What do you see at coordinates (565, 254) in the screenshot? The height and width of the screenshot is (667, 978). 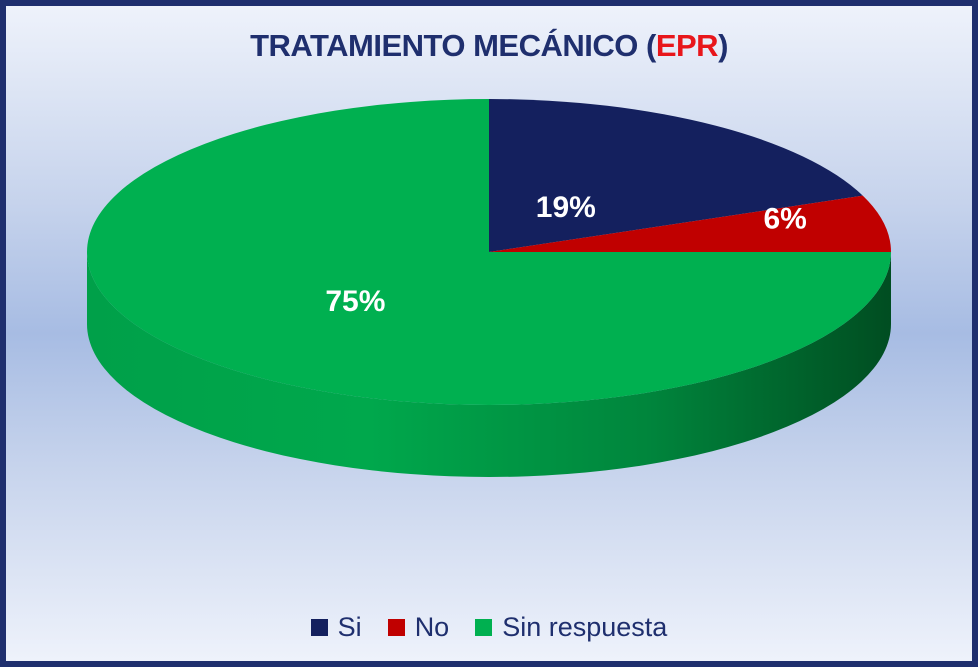 I see `pie-label-group: 19% 6% 75%` at bounding box center [565, 254].